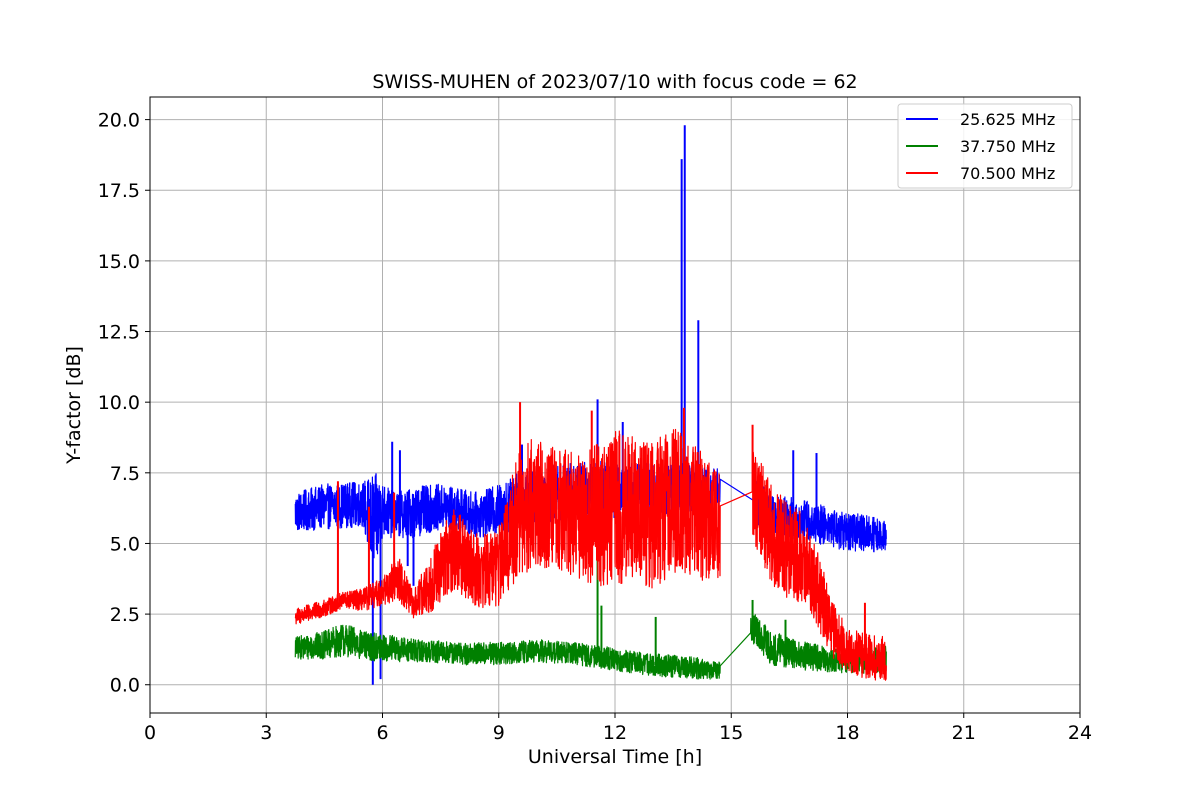  I want to click on y-tick-label: 17.5, so click(119, 191).